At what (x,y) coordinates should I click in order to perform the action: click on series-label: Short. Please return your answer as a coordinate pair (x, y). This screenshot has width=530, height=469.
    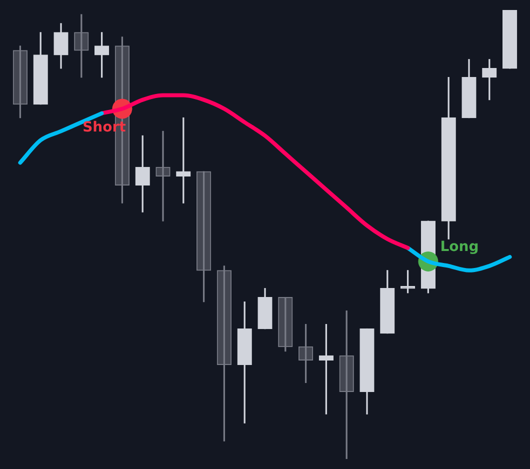
    Looking at the image, I should click on (104, 127).